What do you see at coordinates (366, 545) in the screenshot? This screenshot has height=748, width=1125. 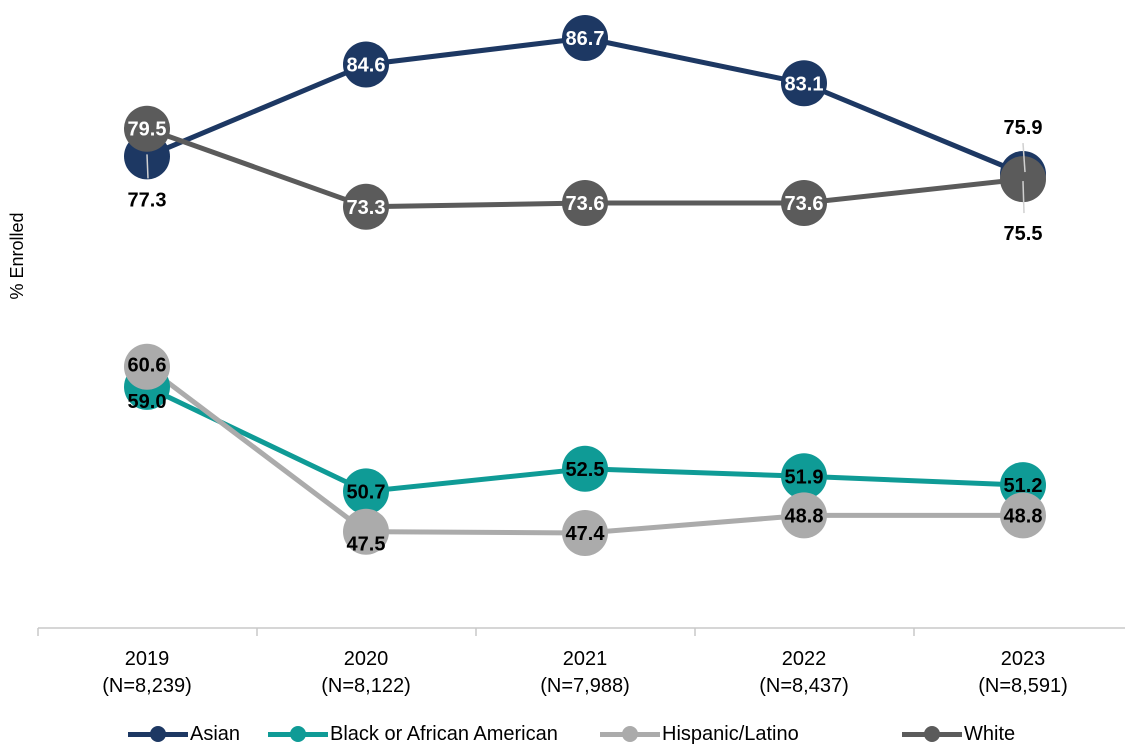 I see `data-label: 47.5` at bounding box center [366, 545].